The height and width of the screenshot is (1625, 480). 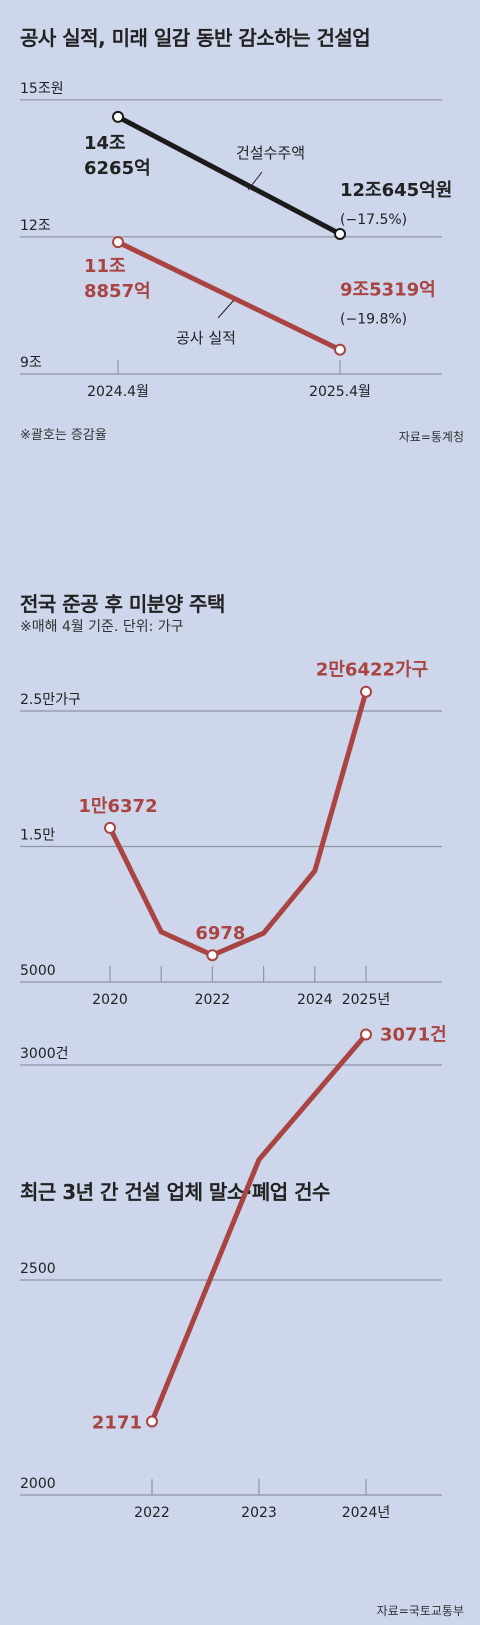 What do you see at coordinates (373, 220) in the screenshot?
I see `change-label: (−17.5%)` at bounding box center [373, 220].